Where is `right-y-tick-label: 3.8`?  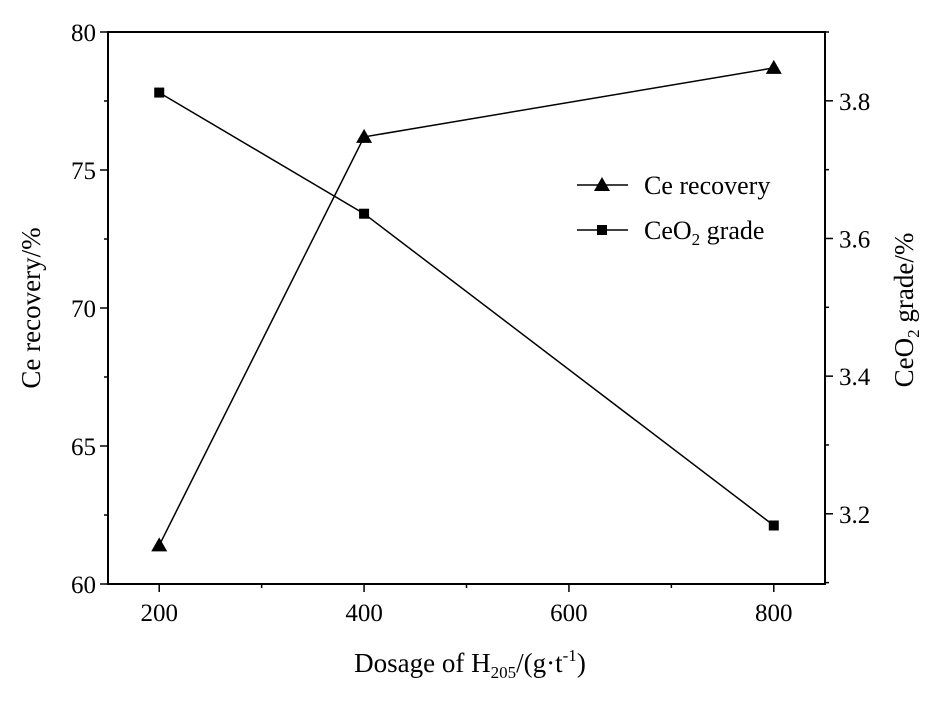
right-y-tick-label: 3.8 is located at coordinates (854, 102).